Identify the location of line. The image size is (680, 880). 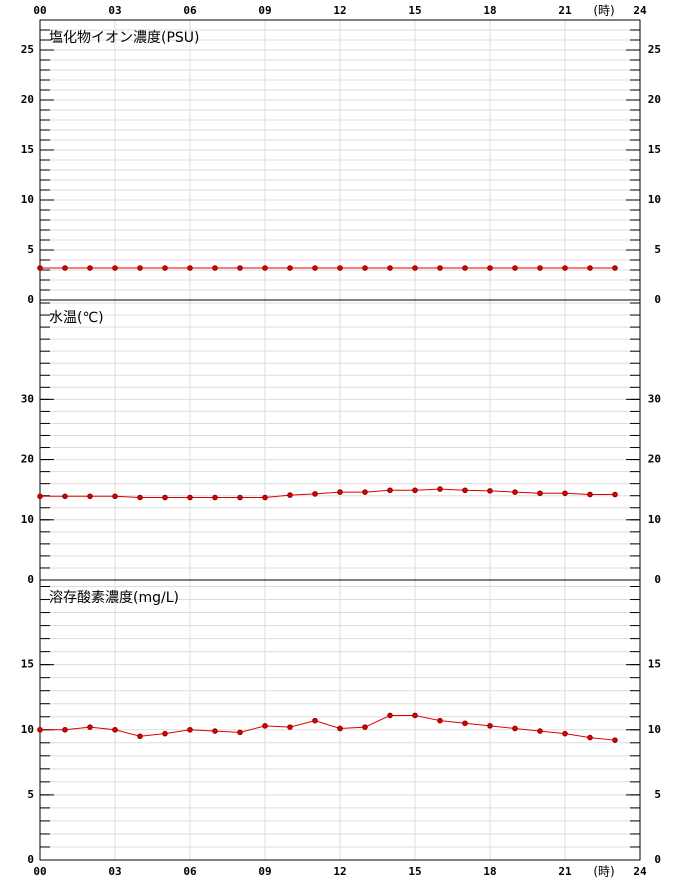
(327, 493).